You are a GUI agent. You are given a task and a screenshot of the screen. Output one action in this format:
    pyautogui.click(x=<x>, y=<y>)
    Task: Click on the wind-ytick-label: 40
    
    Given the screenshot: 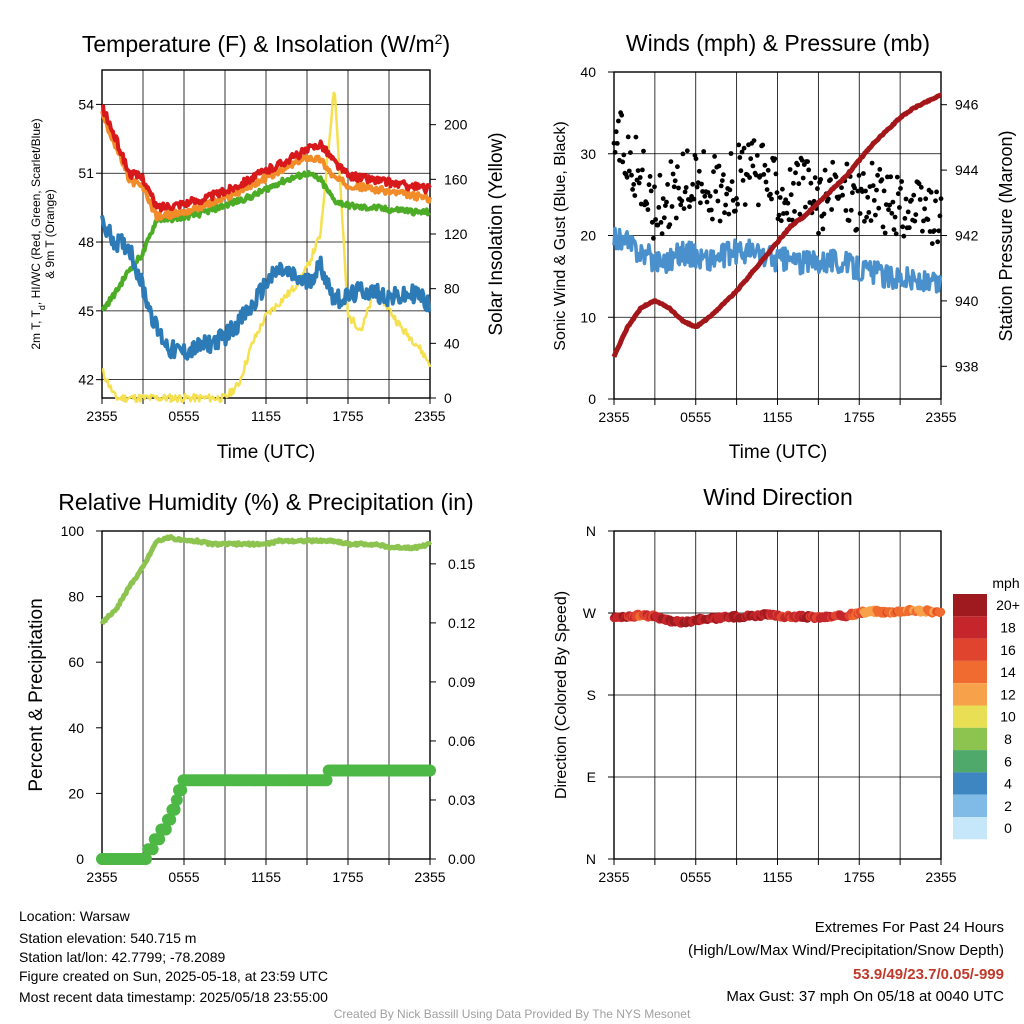 What is the action you would take?
    pyautogui.click(x=588, y=72)
    